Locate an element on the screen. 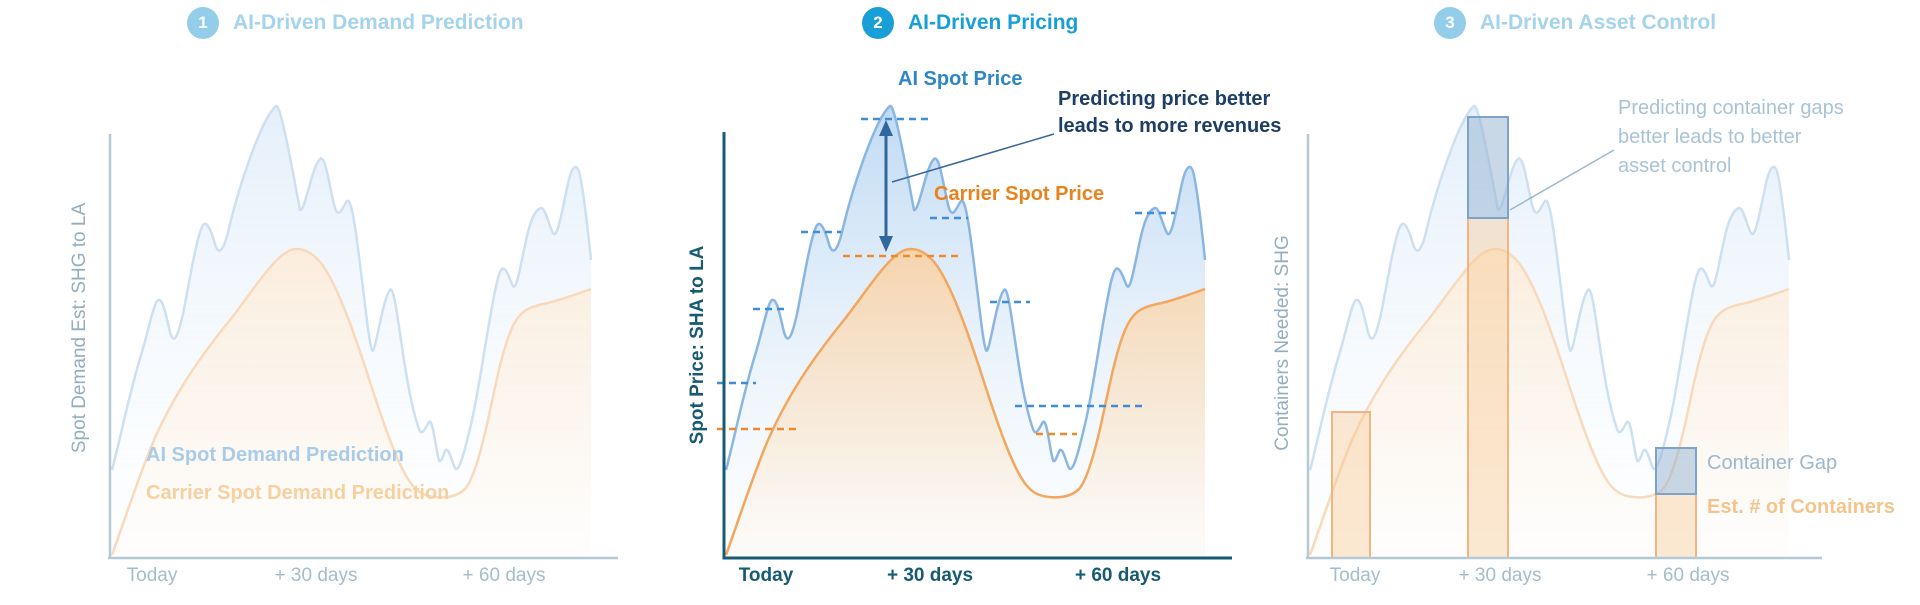 This screenshot has width=1920, height=605. container-gap-bar-60-days is located at coordinates (1676, 471).